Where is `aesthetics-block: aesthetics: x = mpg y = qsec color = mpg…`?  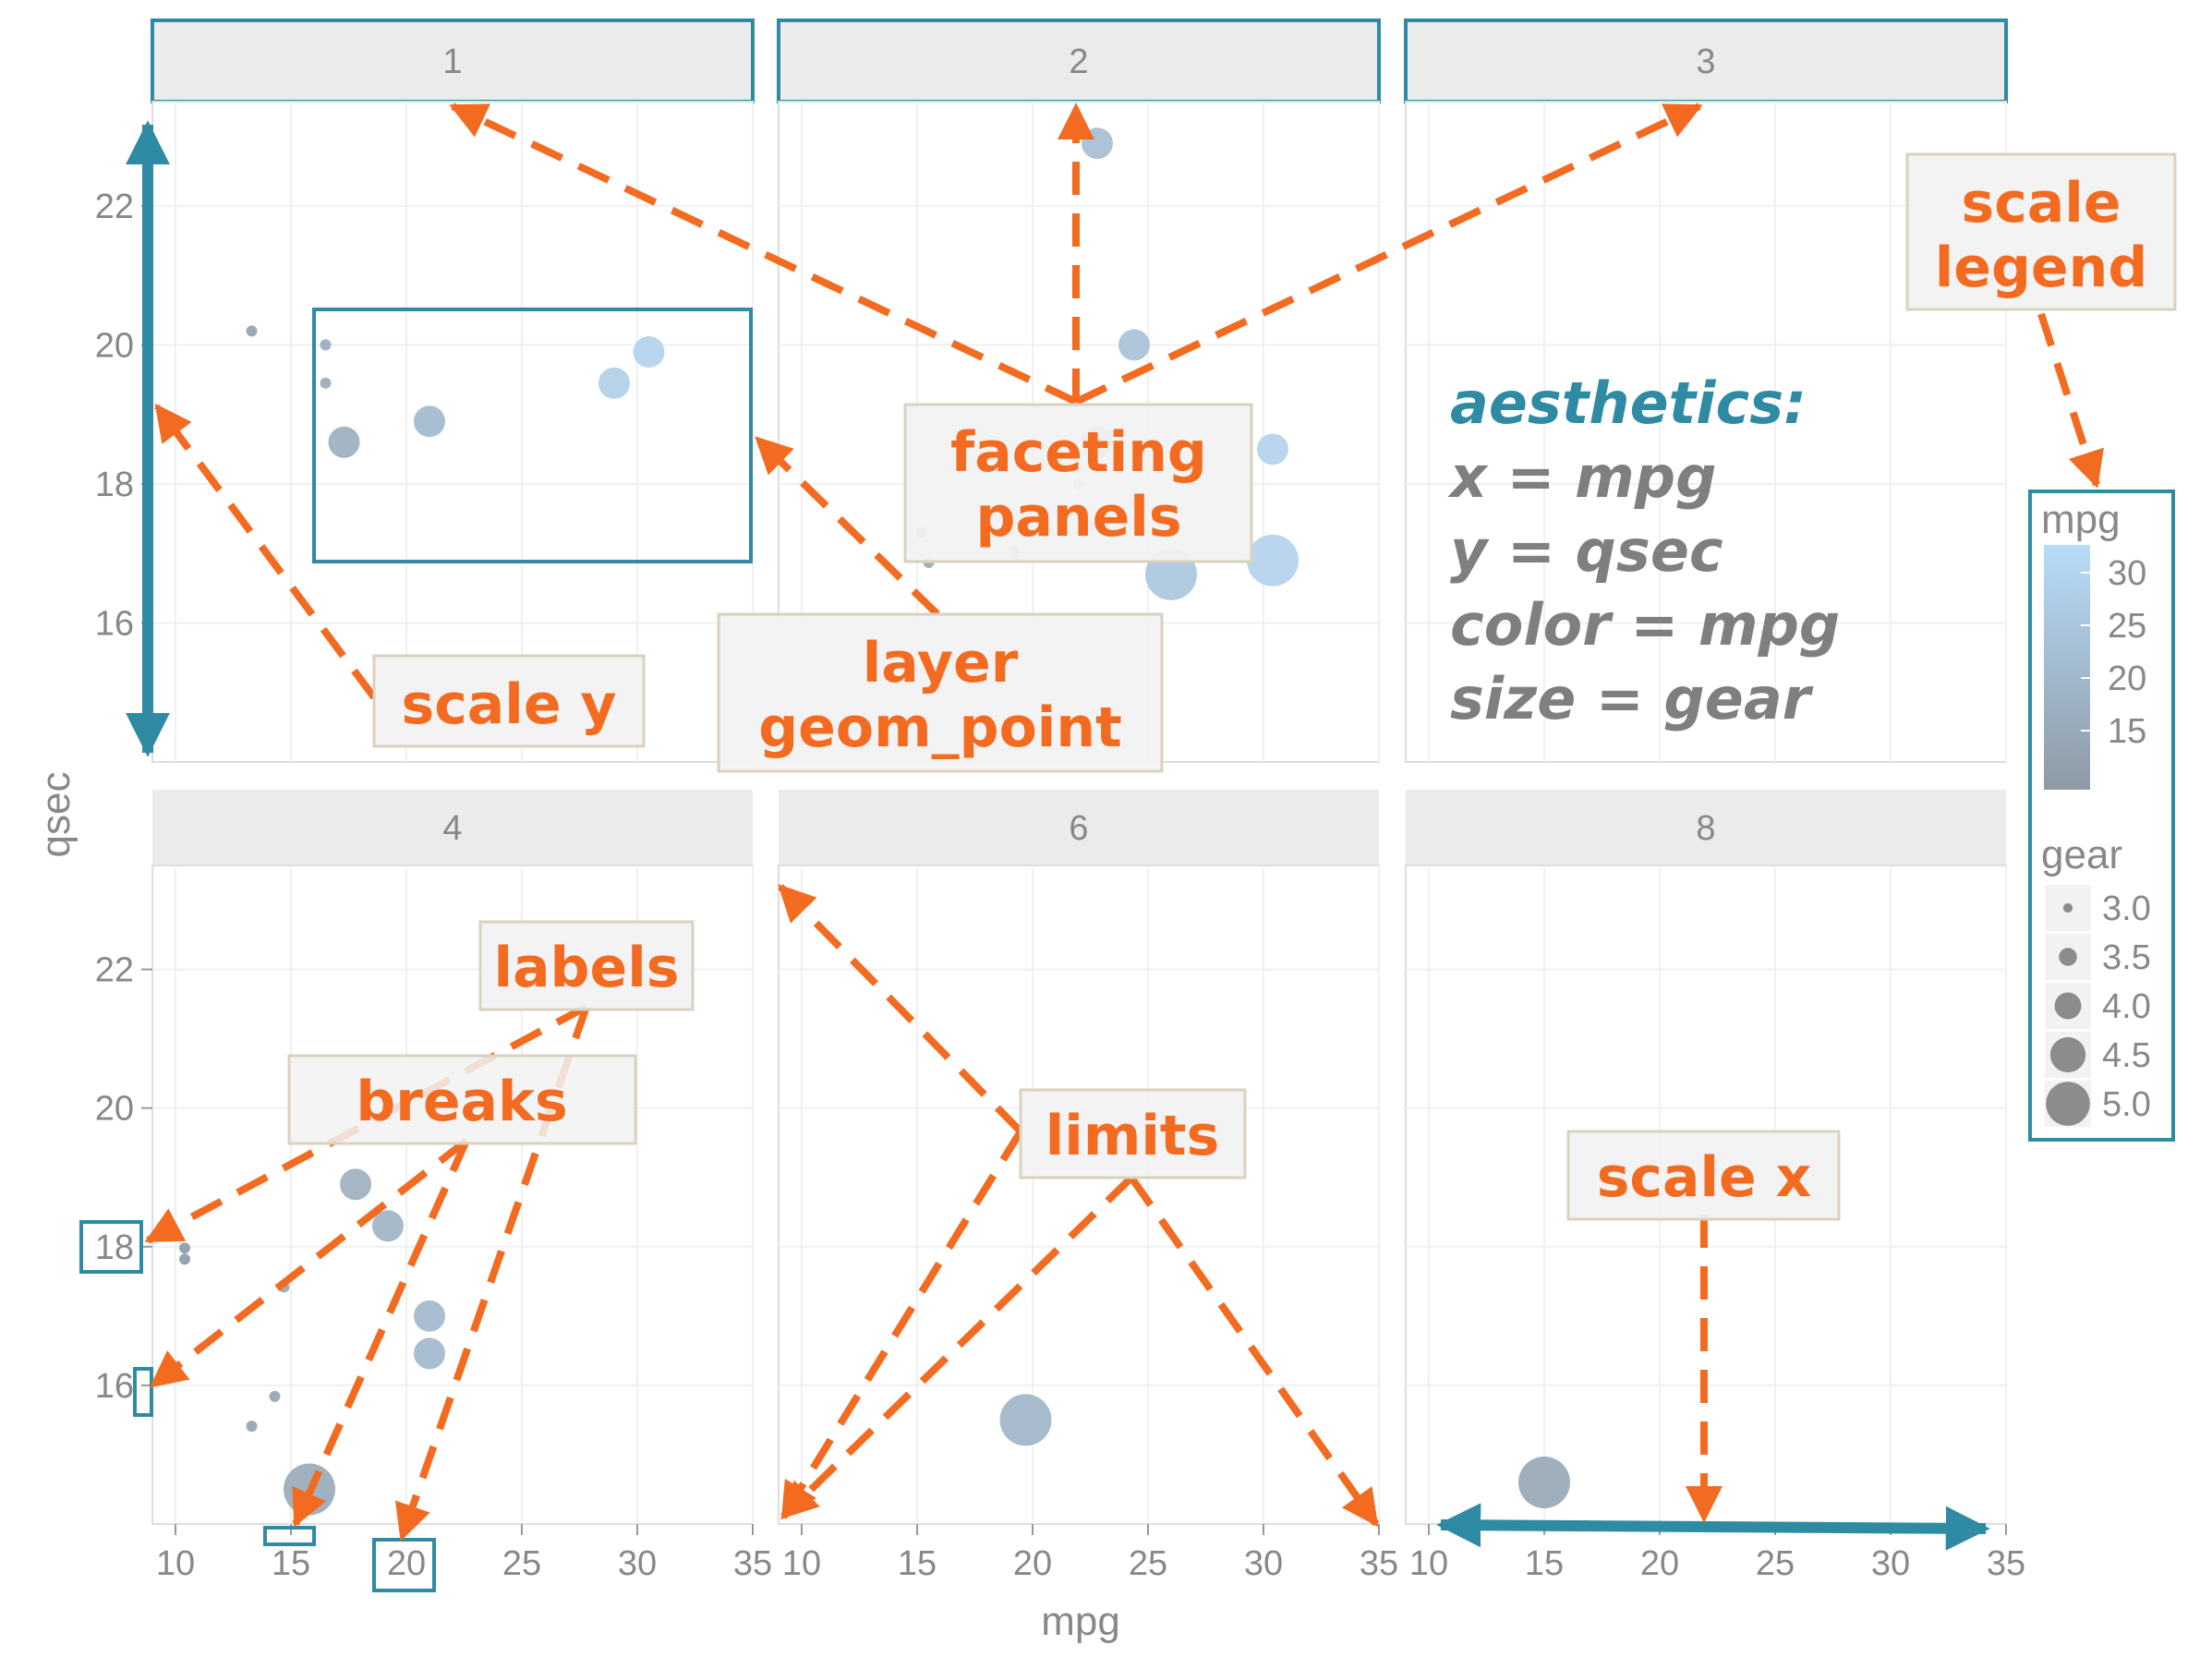
aesthetics-block: aesthetics: x = mpg y = qsec color = mpg… is located at coordinates (1643, 550).